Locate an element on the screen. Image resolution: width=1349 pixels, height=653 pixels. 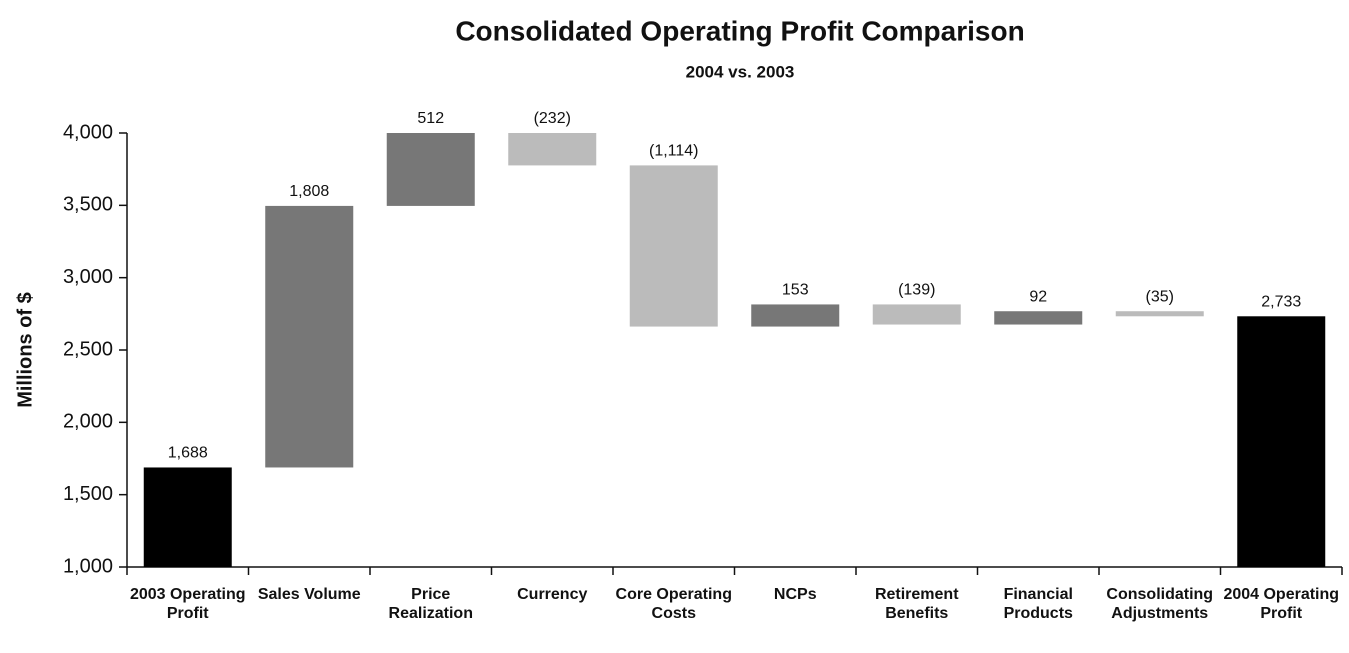
value-label: 512 is located at coordinates (430, 118).